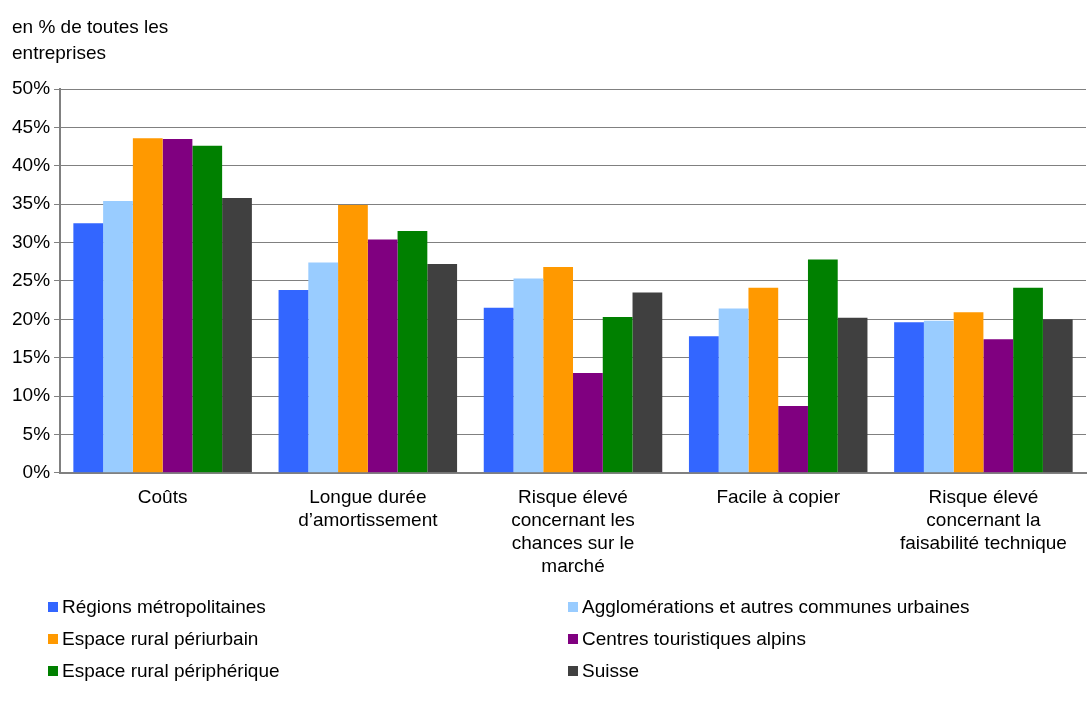 The image size is (1092, 708). What do you see at coordinates (36, 433) in the screenshot?
I see `y-tick-label: 5%` at bounding box center [36, 433].